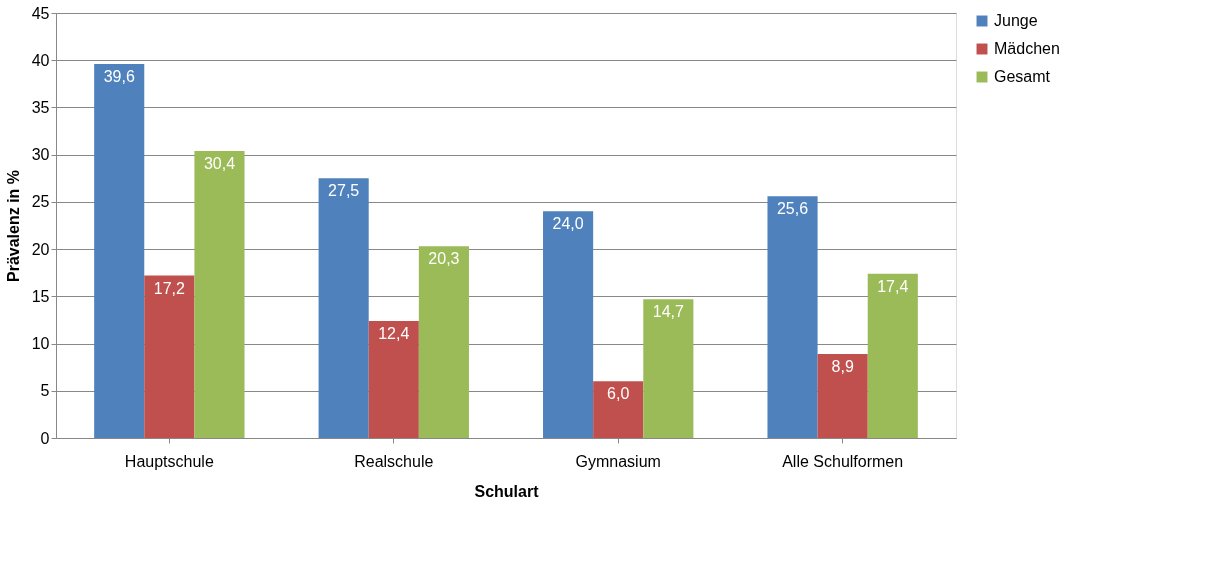 This screenshot has height=574, width=1213. What do you see at coordinates (40, 13) in the screenshot?
I see `y-tick-label: 45` at bounding box center [40, 13].